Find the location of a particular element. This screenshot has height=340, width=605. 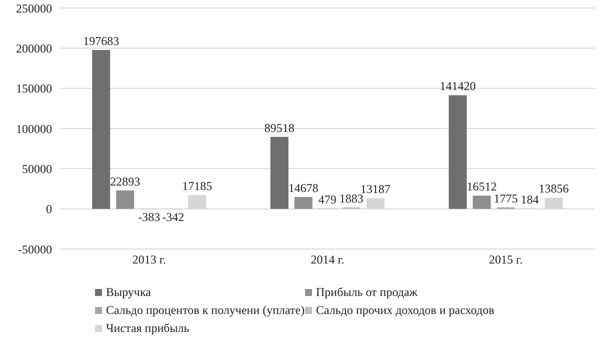

data-label: 13856 is located at coordinates (553, 189).